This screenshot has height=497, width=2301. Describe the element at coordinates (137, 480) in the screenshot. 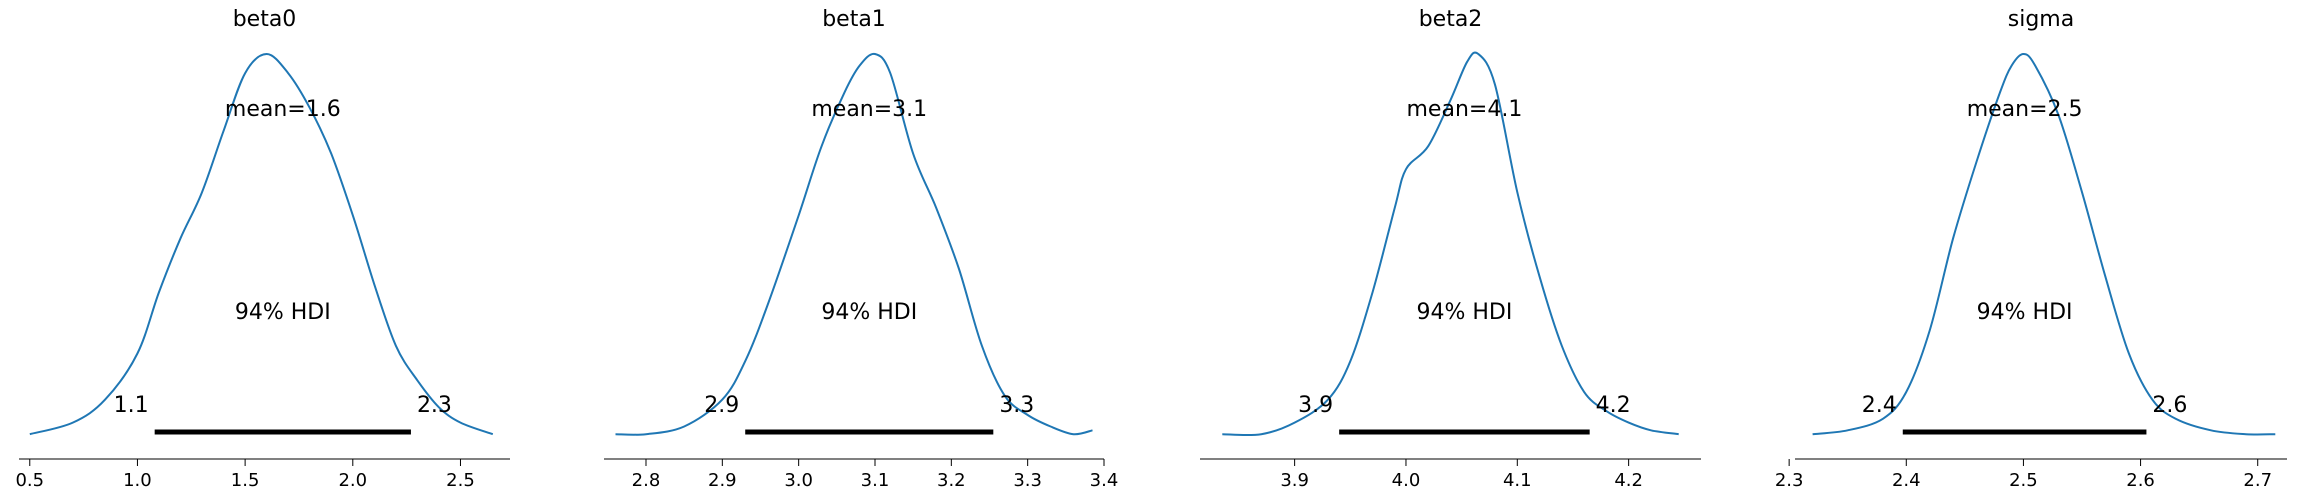

I see `tick-label: 1.0` at that location.